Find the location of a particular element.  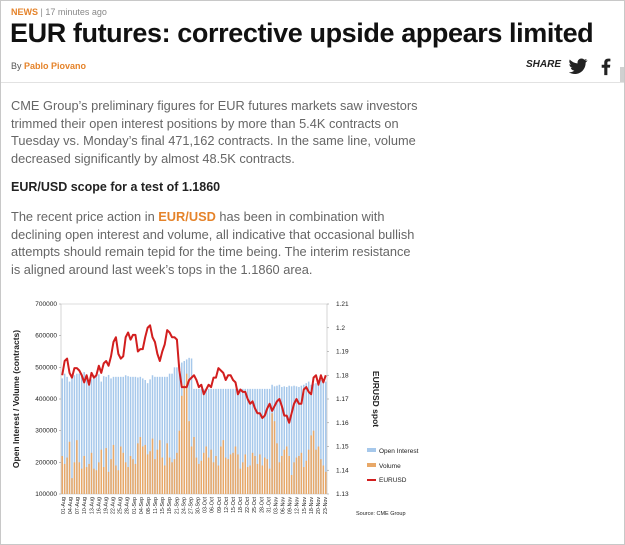

x-tick-label: 22-Oct is located at coordinates (248, 504).